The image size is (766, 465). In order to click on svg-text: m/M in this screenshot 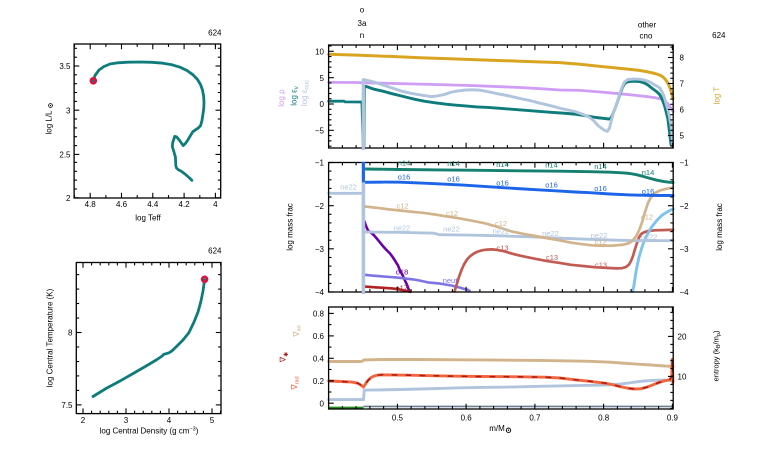, I will do `click(497, 428)`.